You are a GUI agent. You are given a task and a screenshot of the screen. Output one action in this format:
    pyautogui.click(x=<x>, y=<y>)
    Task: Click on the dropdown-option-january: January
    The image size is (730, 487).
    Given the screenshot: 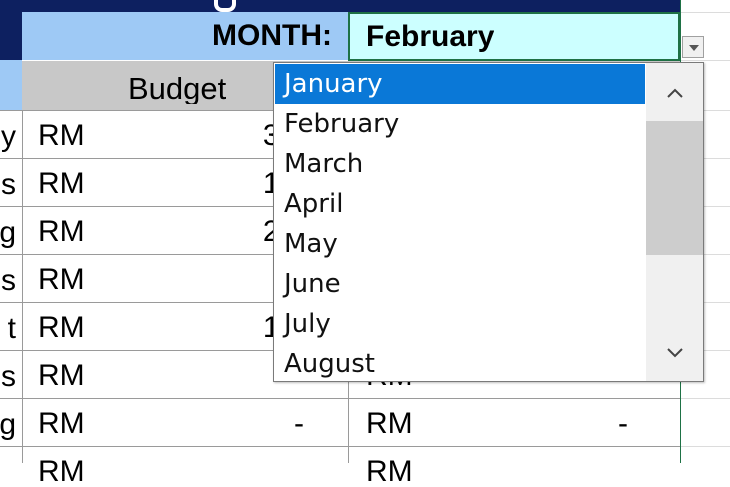 What is the action you would take?
    pyautogui.click(x=460, y=84)
    